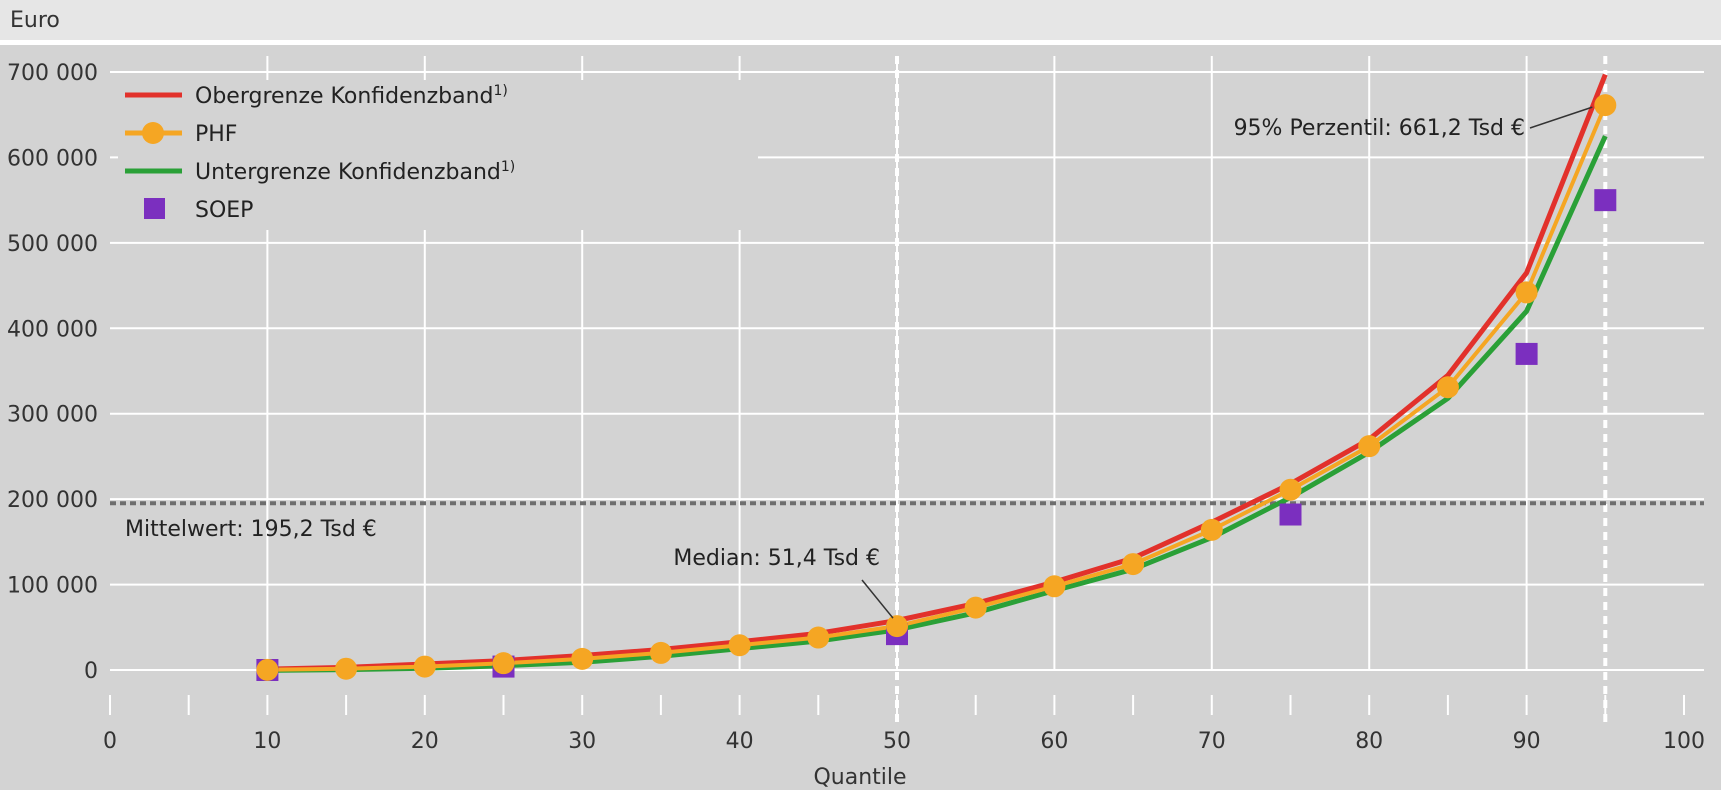  I want to click on x-axis-title: Quantile, so click(859, 777).